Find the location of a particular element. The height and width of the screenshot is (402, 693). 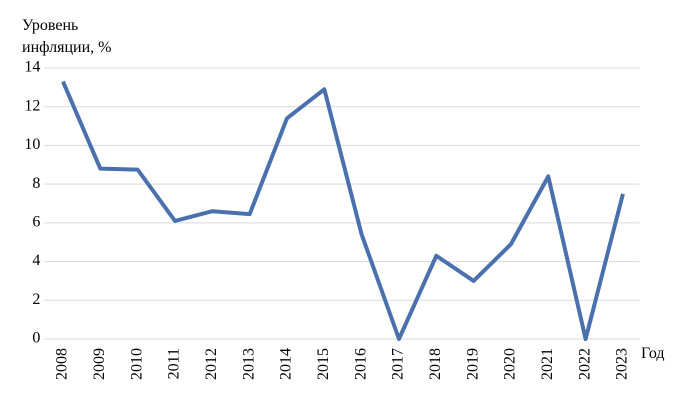

x-tick-label: 2020 is located at coordinates (510, 364).